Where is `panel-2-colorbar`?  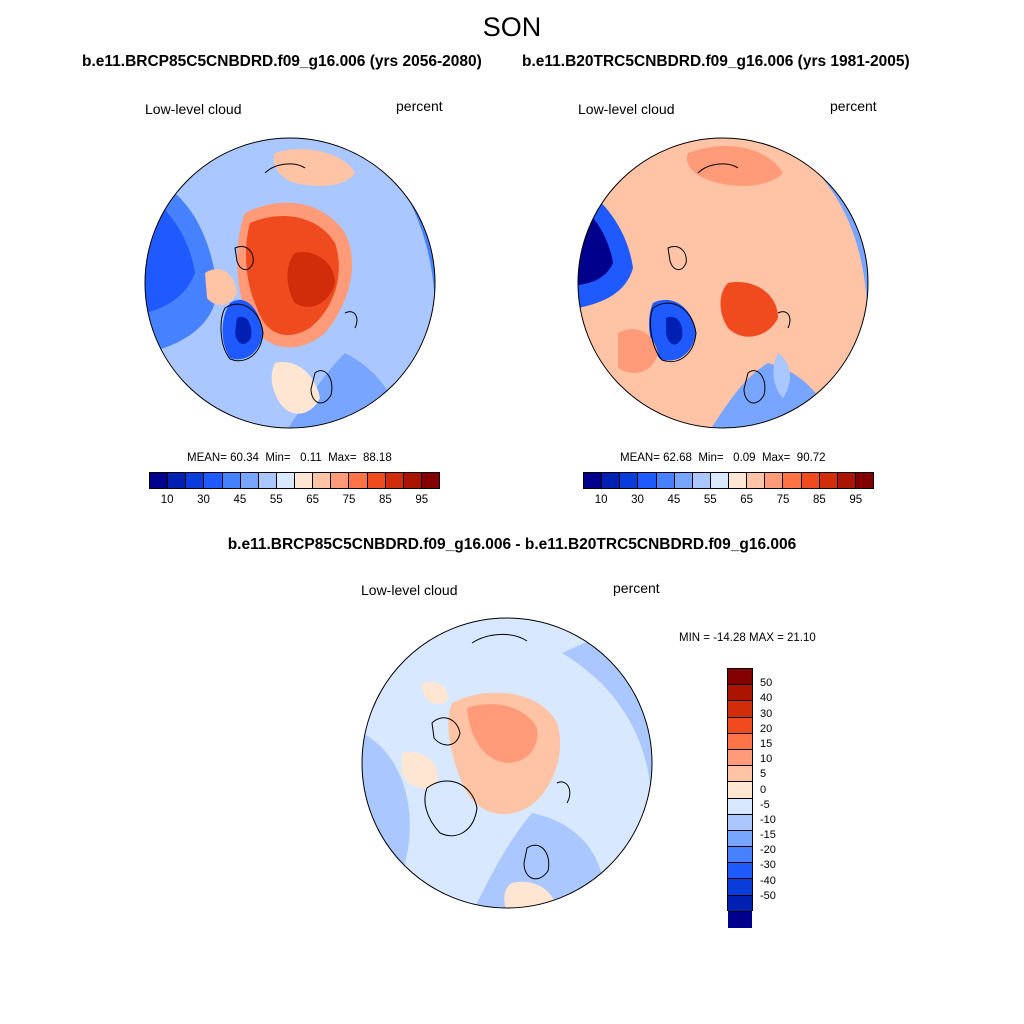 panel-2-colorbar is located at coordinates (728, 480).